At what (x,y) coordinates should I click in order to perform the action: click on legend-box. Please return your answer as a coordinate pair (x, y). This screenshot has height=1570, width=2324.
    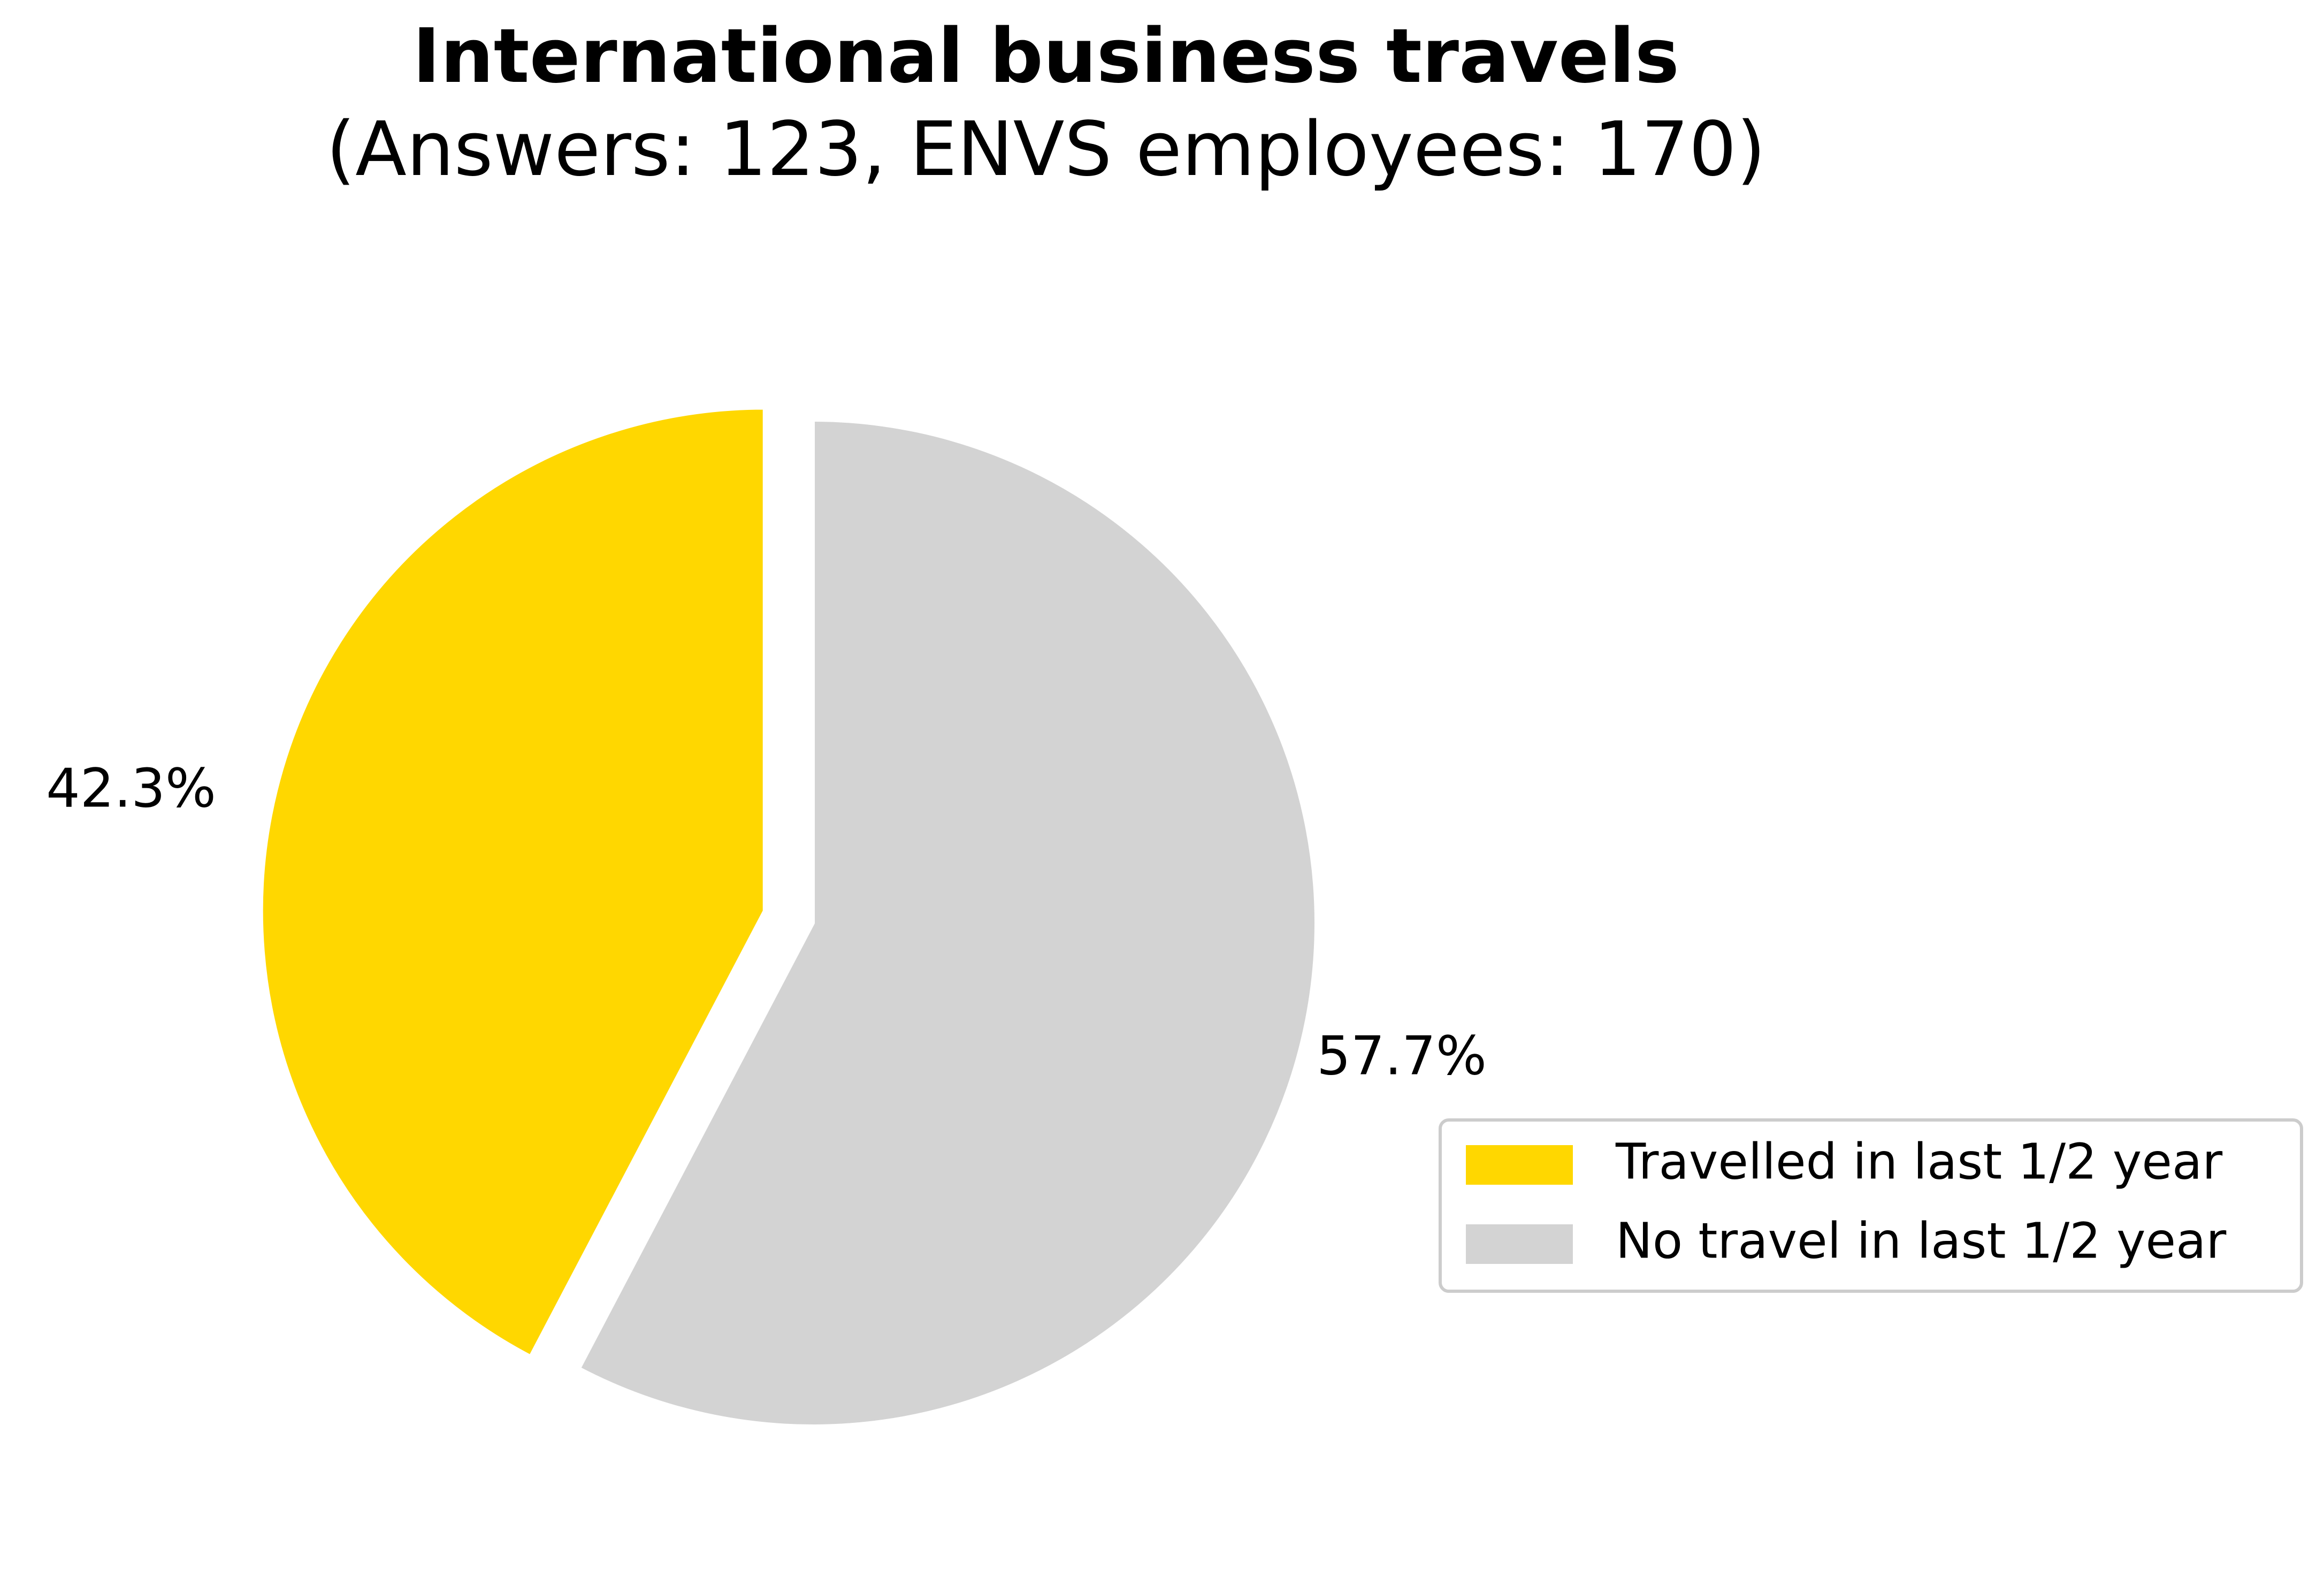
    Looking at the image, I should click on (1871, 1205).